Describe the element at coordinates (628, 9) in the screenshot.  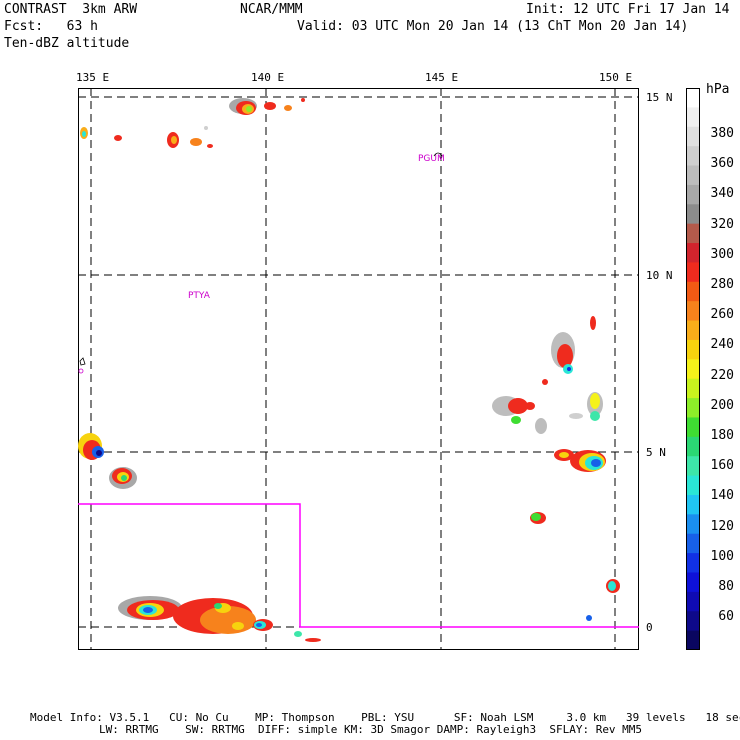
I see `header-init-time: Init: 12 UTC Fri 17 Jan 14` at that location.